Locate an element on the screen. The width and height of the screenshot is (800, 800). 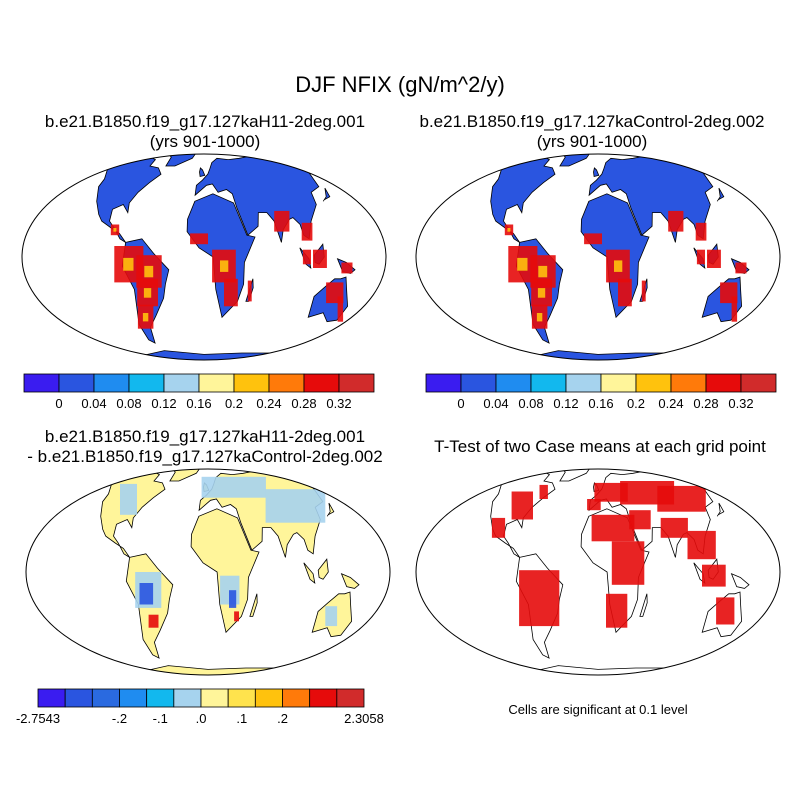
land-borneo is located at coordinates (323, 569).